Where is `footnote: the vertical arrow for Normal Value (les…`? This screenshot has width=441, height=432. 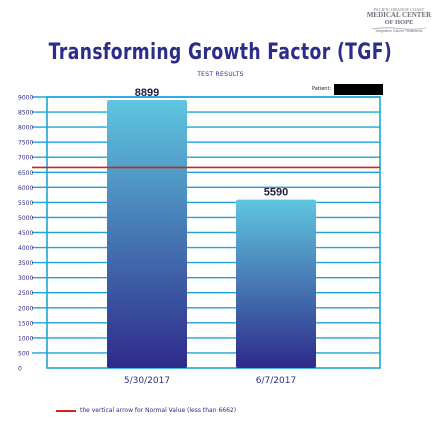 footnote: the vertical arrow for Normal Value (les… is located at coordinates (146, 410).